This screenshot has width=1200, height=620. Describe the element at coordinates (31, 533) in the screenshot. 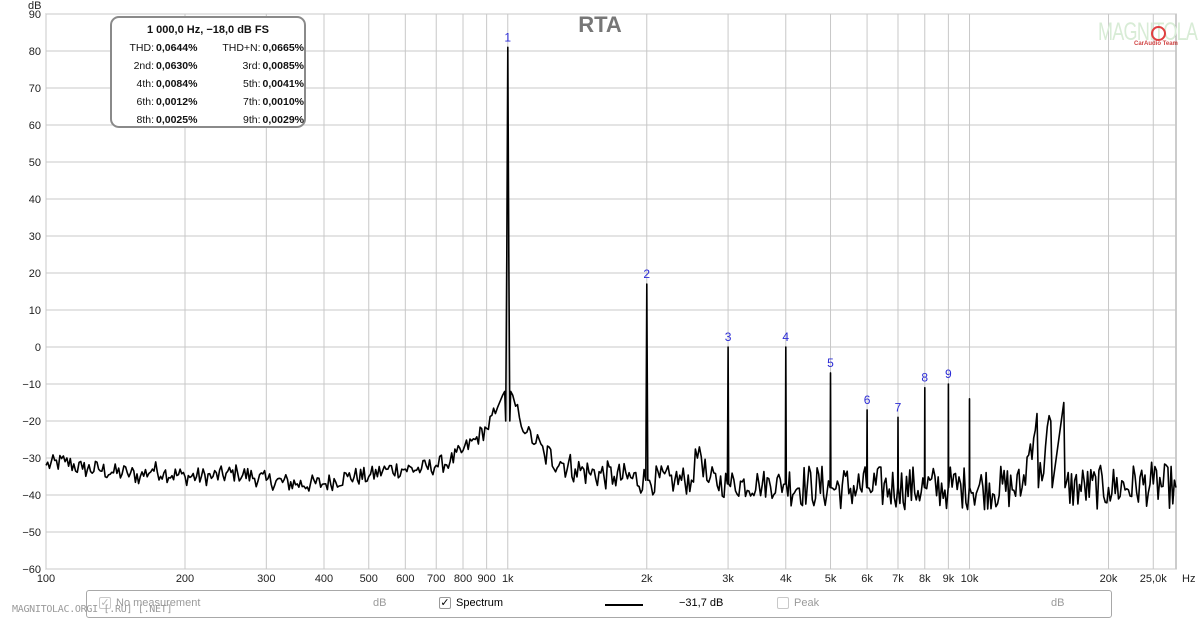

I see `y-tick-label: −50` at that location.